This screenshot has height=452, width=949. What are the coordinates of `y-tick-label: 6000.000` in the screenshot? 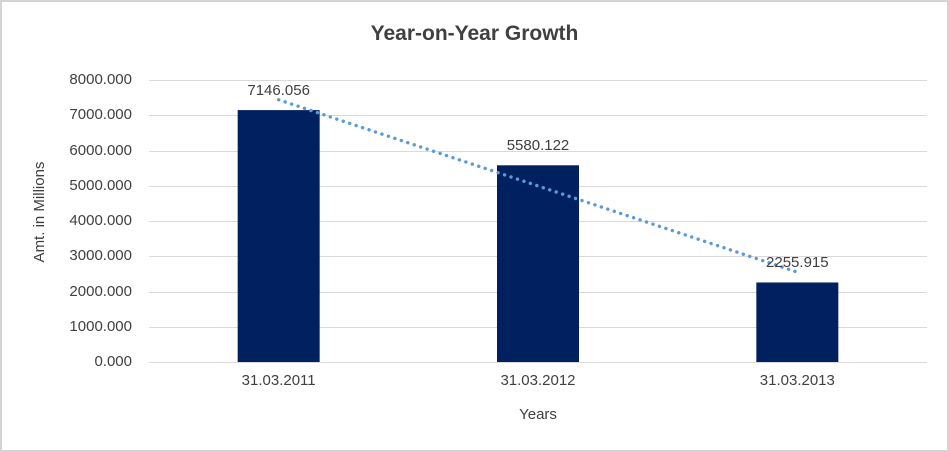 It's located at (100, 150).